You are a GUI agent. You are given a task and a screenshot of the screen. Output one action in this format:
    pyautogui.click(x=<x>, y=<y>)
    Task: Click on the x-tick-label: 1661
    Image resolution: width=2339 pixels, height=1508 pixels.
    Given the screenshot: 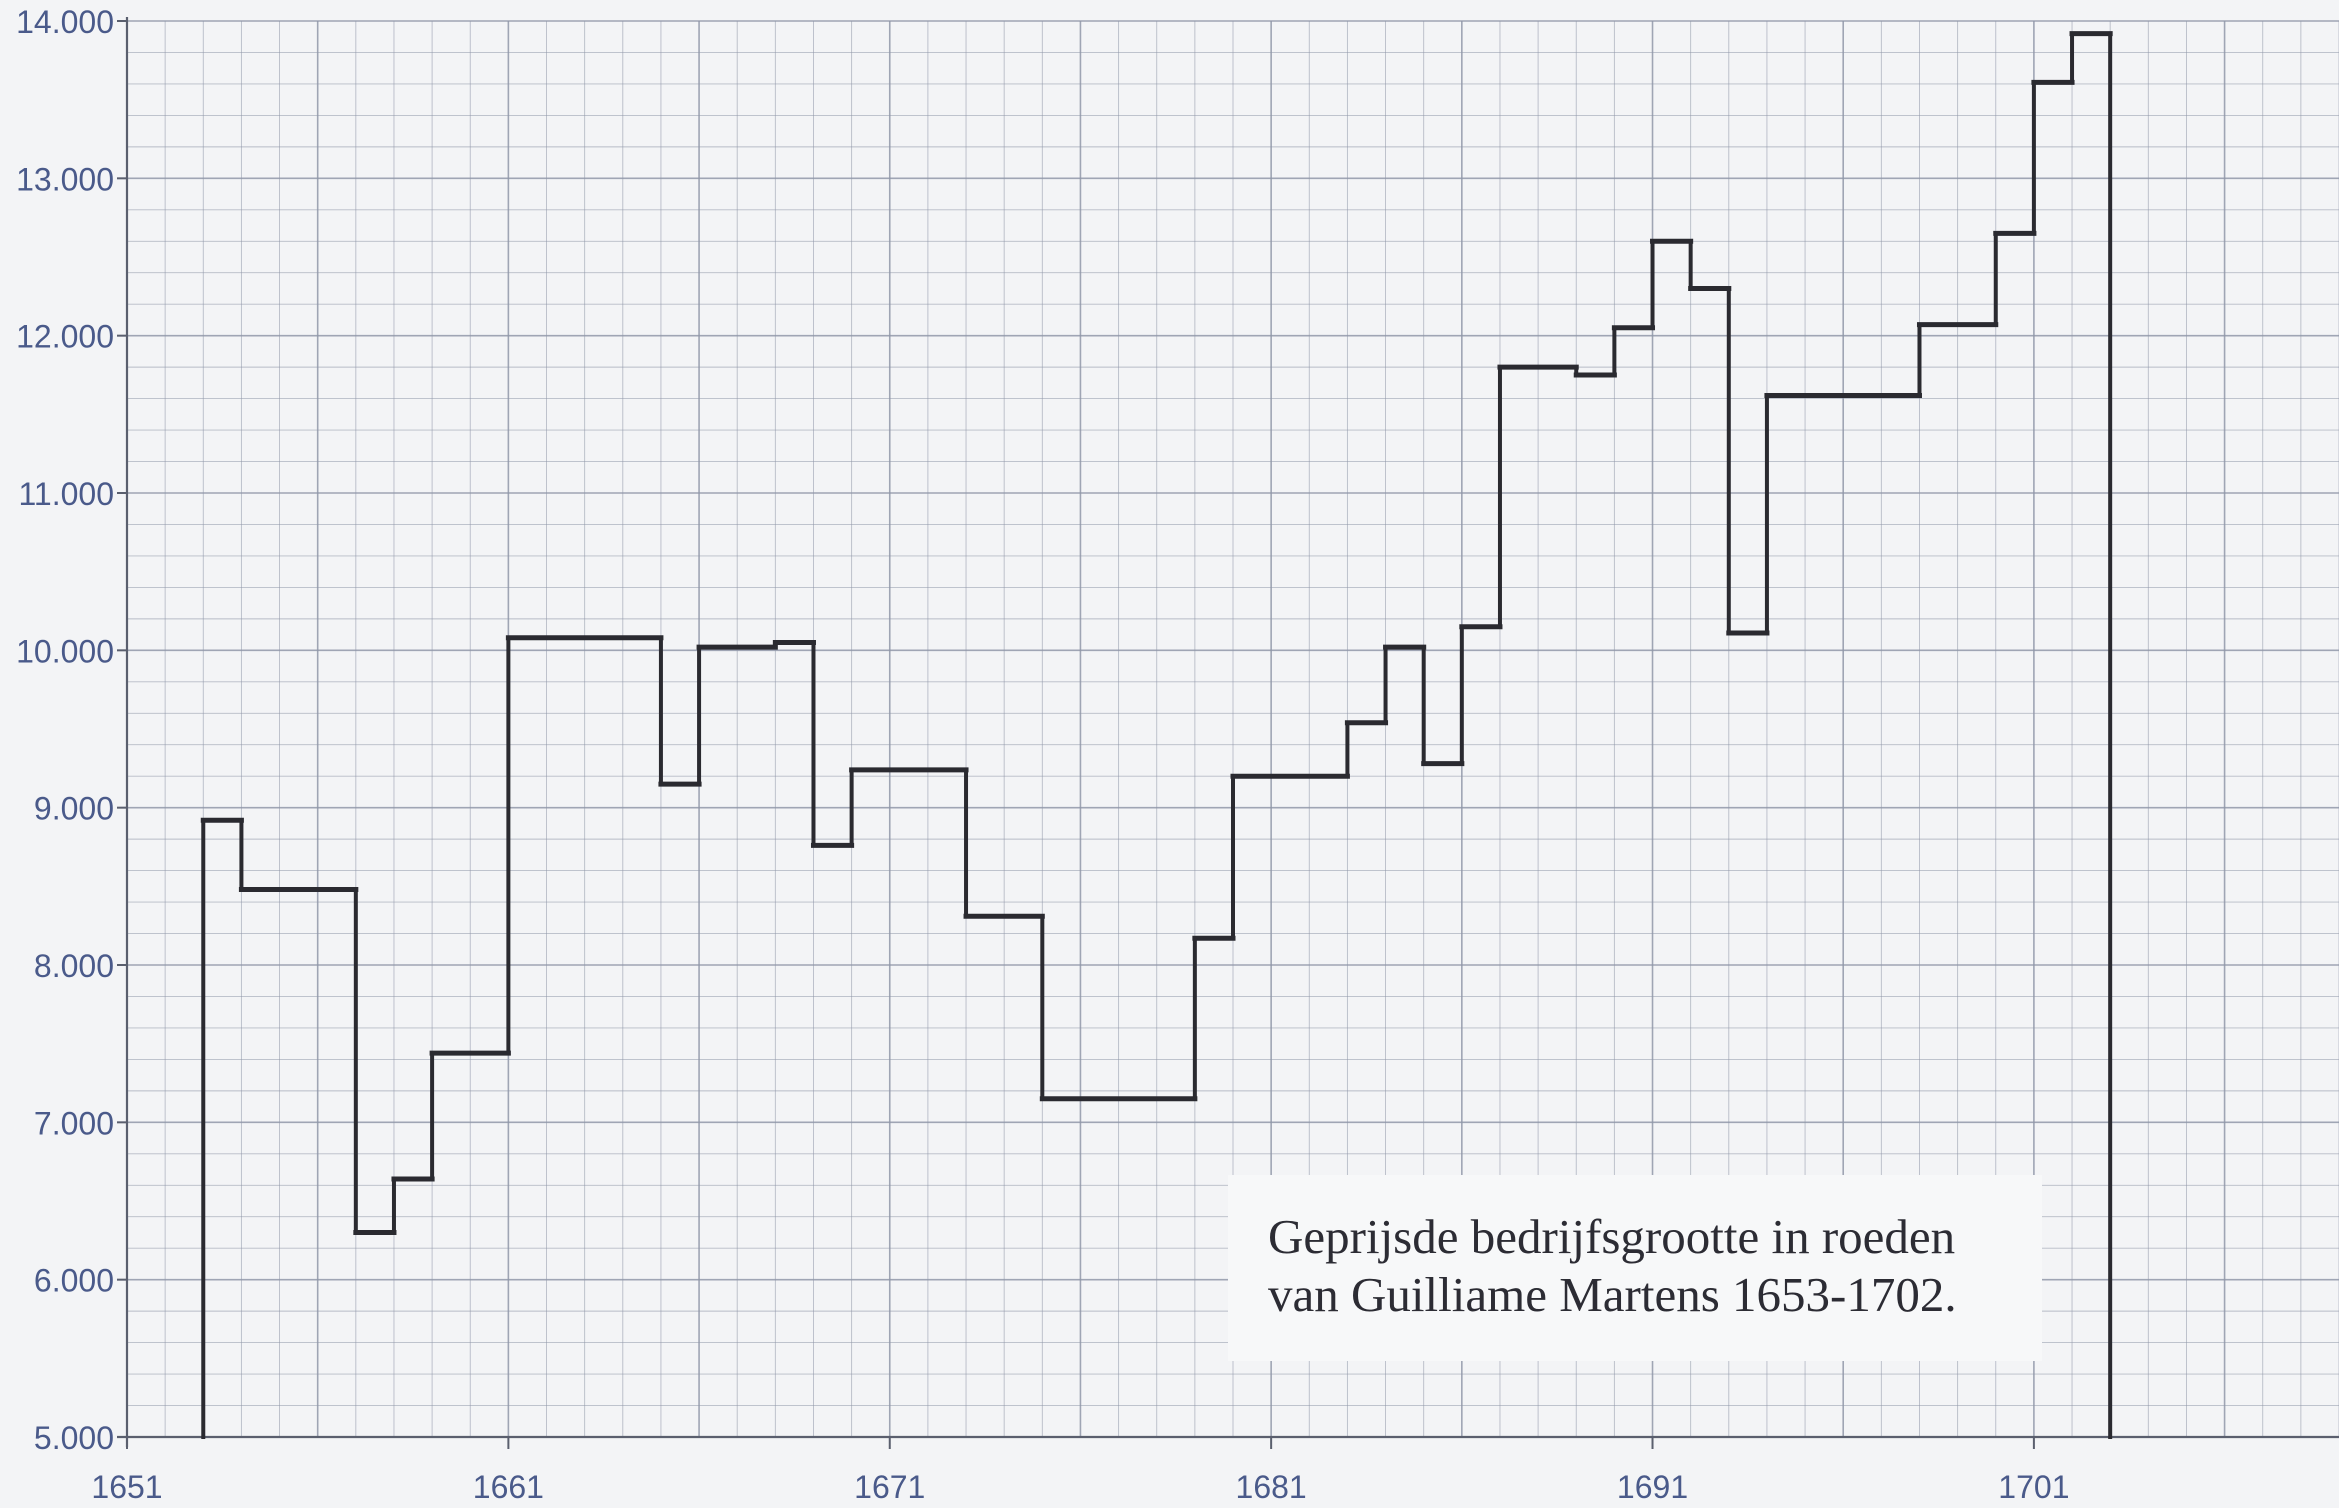 What is the action you would take?
    pyautogui.click(x=508, y=1487)
    